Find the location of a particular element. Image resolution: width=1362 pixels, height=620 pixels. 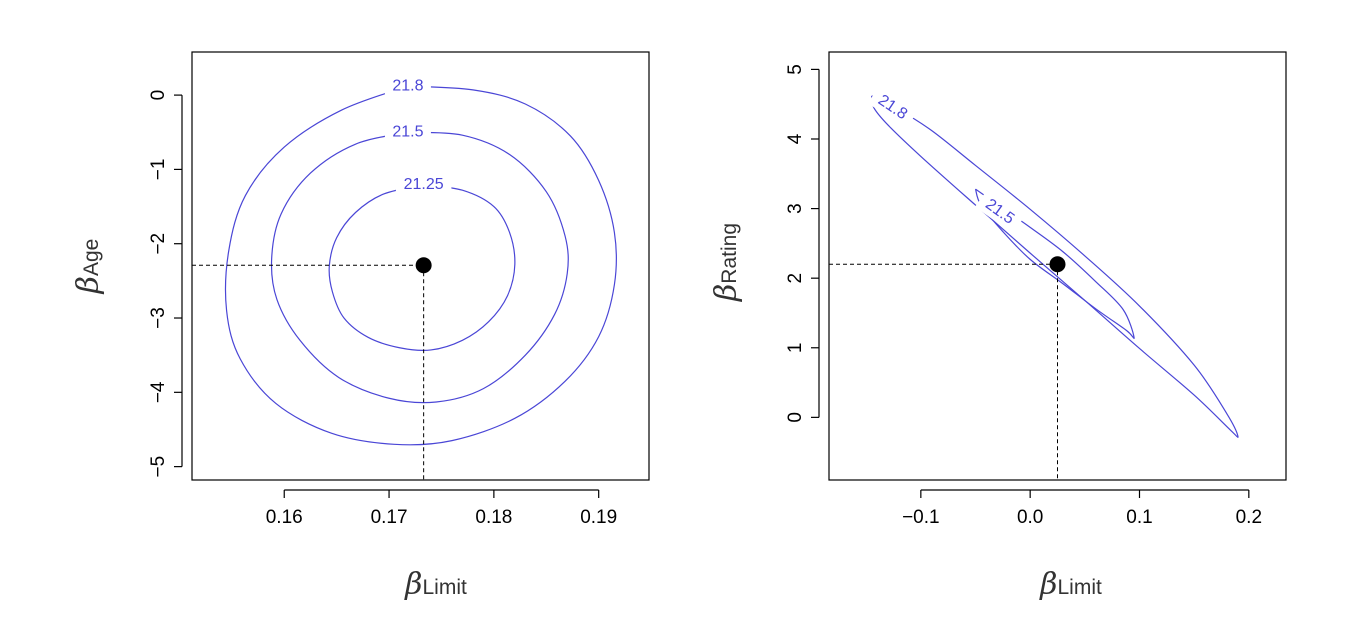

contour-label: 21.25 is located at coordinates (424, 184).